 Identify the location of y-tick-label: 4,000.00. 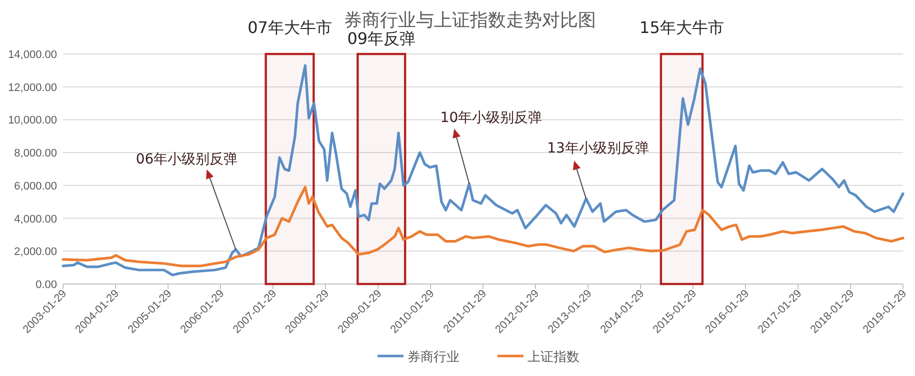
(35, 219).